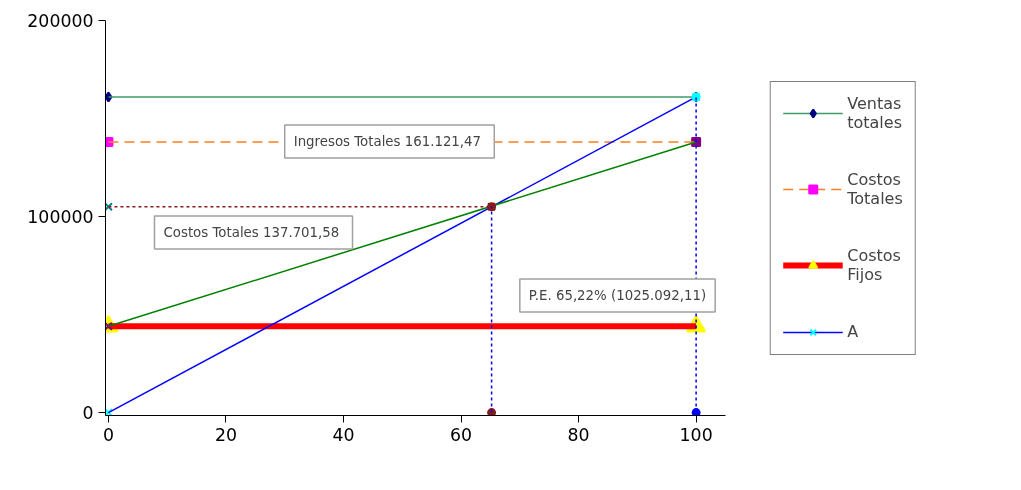 The height and width of the screenshot is (490, 1021). What do you see at coordinates (874, 264) in the screenshot?
I see `legend-label: Costos Fijos` at bounding box center [874, 264].